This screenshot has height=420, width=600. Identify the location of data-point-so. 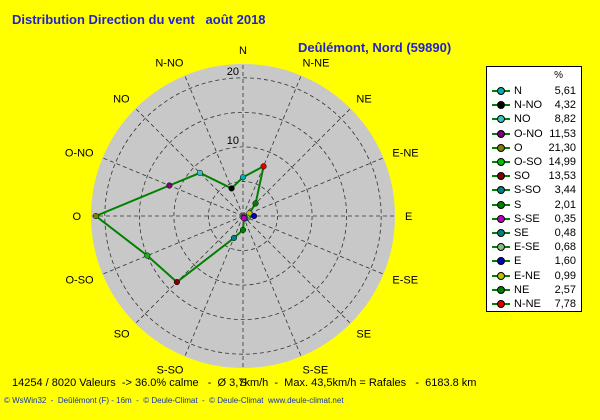
(176, 282).